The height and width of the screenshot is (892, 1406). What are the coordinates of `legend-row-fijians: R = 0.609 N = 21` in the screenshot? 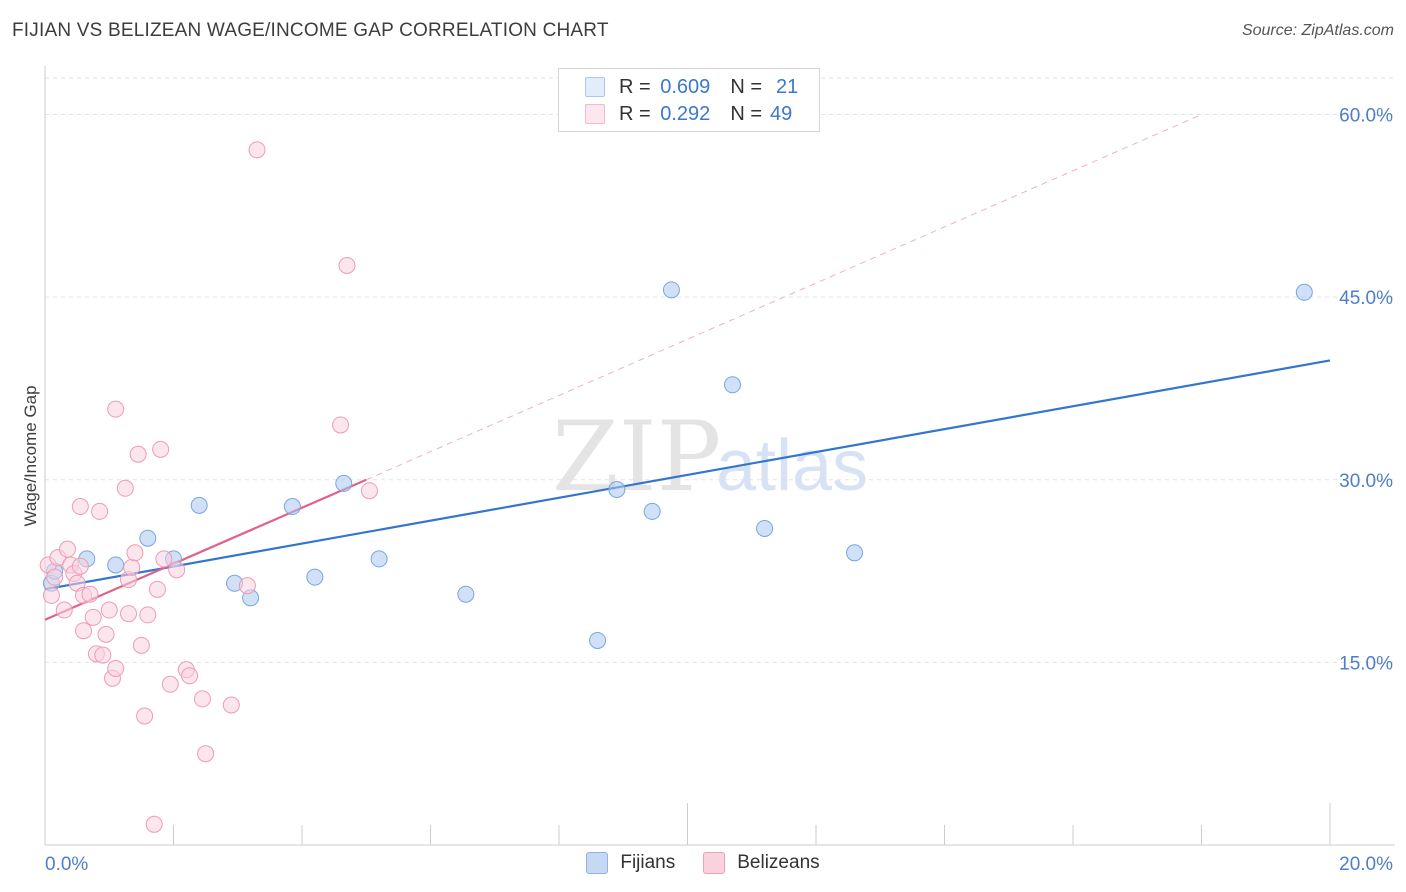 It's located at (691, 87).